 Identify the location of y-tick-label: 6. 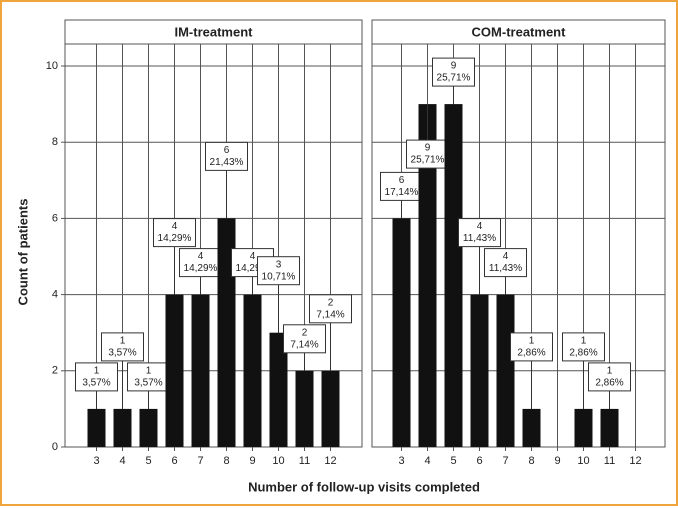
(55, 218).